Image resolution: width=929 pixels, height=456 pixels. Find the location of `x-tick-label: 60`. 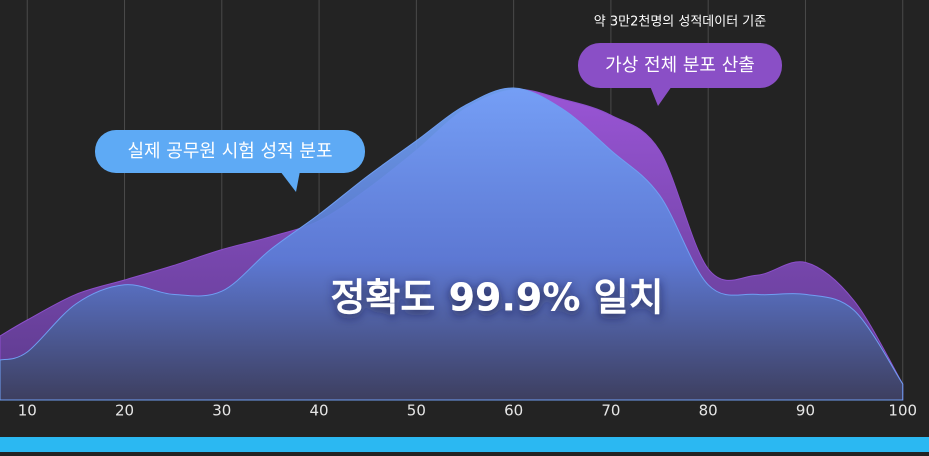

x-tick-label: 60 is located at coordinates (513, 411).